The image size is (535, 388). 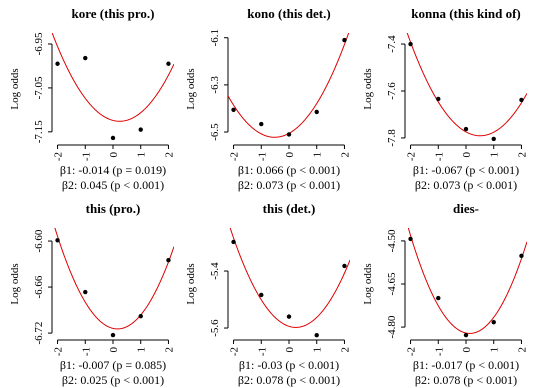 What do you see at coordinates (466, 380) in the screenshot?
I see `annotation: β2: 0.078 (p < 0.001)` at bounding box center [466, 380].